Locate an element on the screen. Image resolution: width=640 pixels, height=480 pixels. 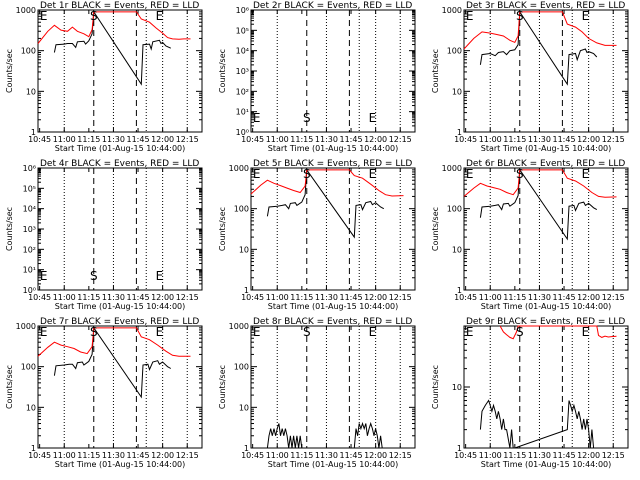
y-tick-label: 10⁰ is located at coordinates (29, 290).